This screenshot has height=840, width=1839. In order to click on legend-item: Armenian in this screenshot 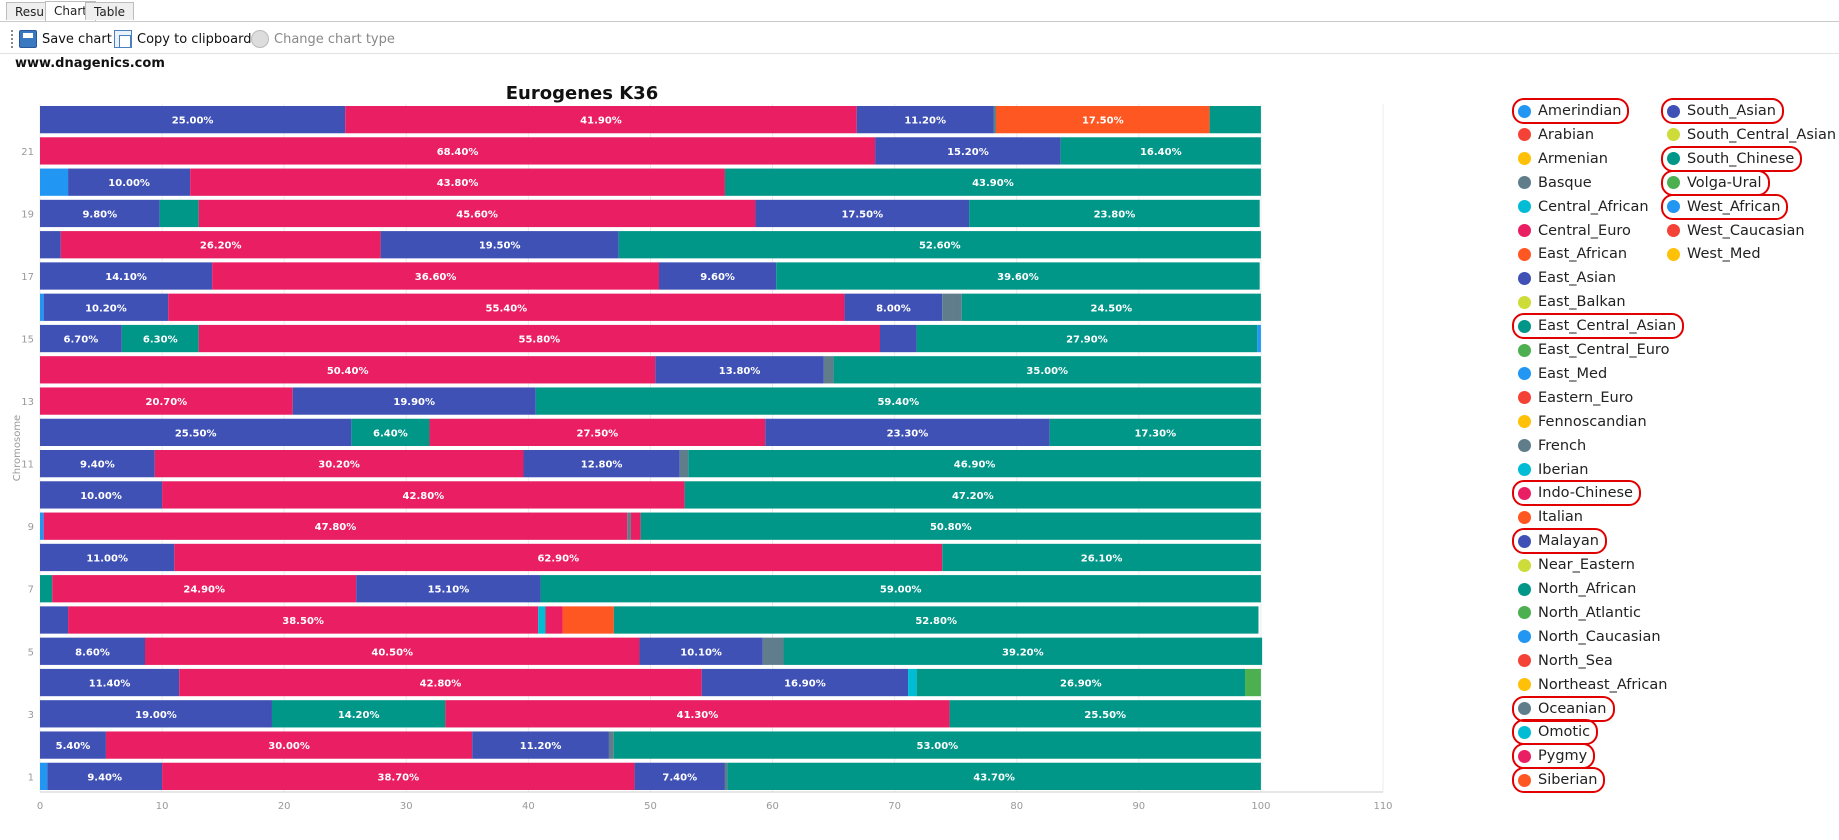, I will do `click(1563, 159)`.